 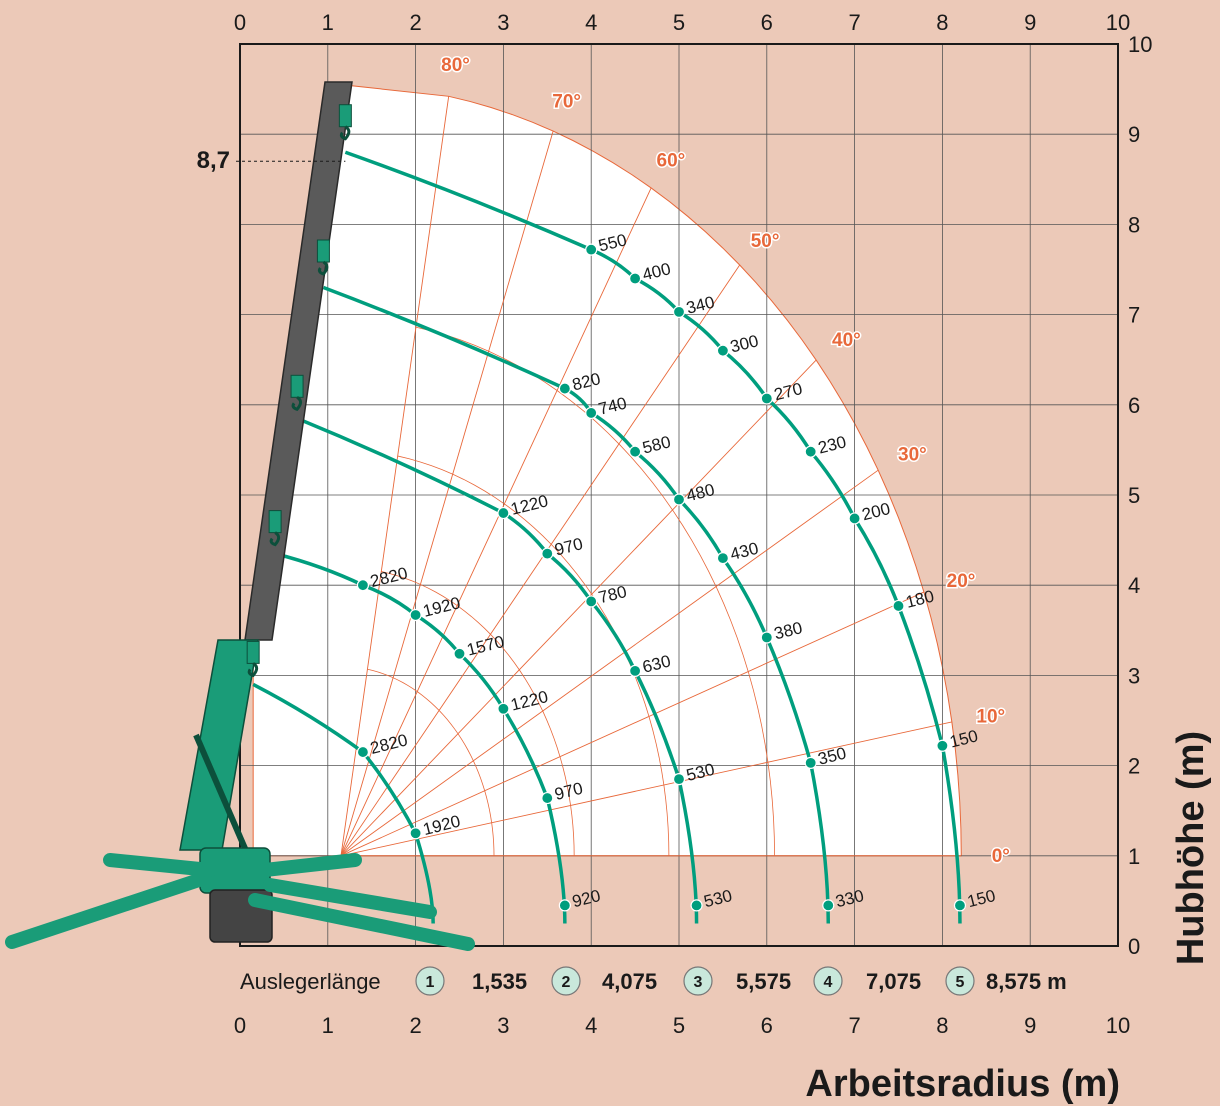 I want to click on y-tick: 0, so click(x=1134, y=946).